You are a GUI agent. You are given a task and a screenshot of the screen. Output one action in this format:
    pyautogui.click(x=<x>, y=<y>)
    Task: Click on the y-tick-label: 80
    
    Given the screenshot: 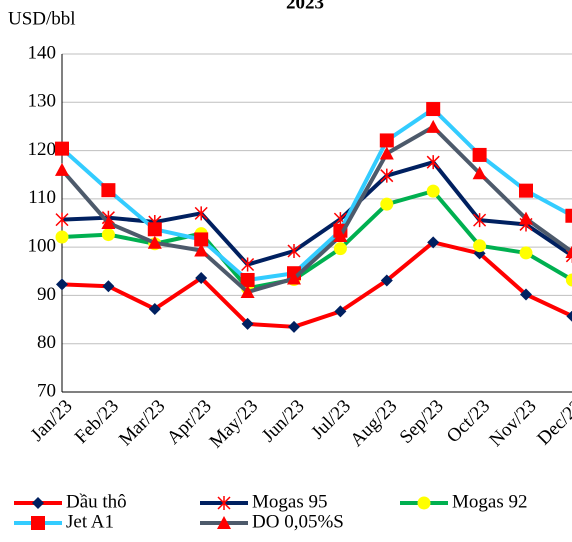 What is the action you would take?
    pyautogui.click(x=46, y=342)
    